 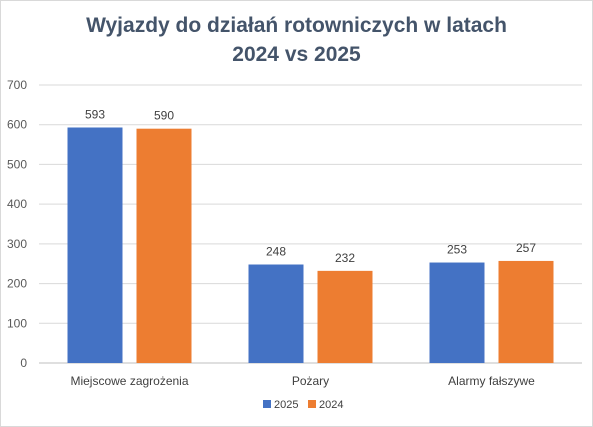 I want to click on y-tick-label: 200, so click(x=17, y=284).